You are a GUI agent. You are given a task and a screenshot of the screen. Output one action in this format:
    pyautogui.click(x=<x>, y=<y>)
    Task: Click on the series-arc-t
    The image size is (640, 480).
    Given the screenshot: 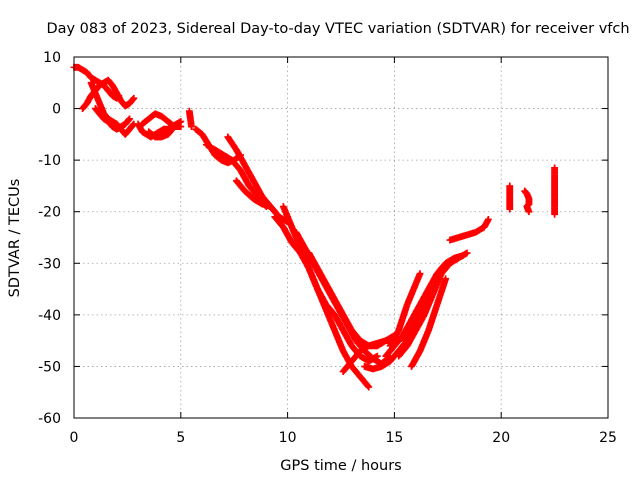 What is the action you would take?
    pyautogui.click(x=433, y=304)
    